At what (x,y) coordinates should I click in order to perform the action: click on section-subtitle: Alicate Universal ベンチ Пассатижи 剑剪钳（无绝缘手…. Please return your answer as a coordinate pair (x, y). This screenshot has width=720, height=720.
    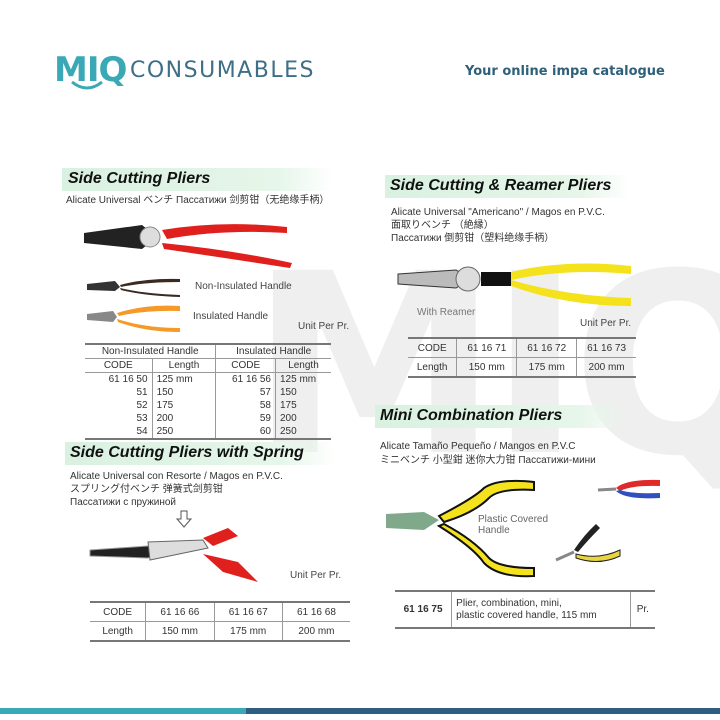
    Looking at the image, I should click on (198, 200).